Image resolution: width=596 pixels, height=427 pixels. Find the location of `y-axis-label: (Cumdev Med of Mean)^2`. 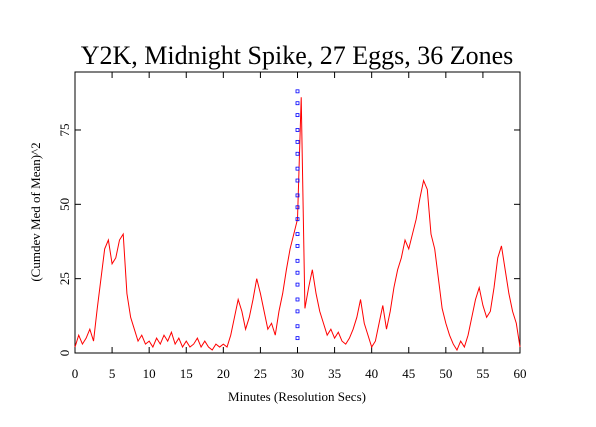

y-axis-label: (Cumdev Med of Mean)^2 is located at coordinates (35, 211).